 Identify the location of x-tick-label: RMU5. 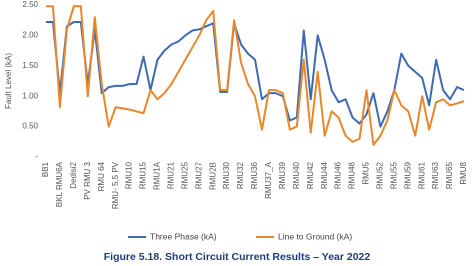
(366, 172).